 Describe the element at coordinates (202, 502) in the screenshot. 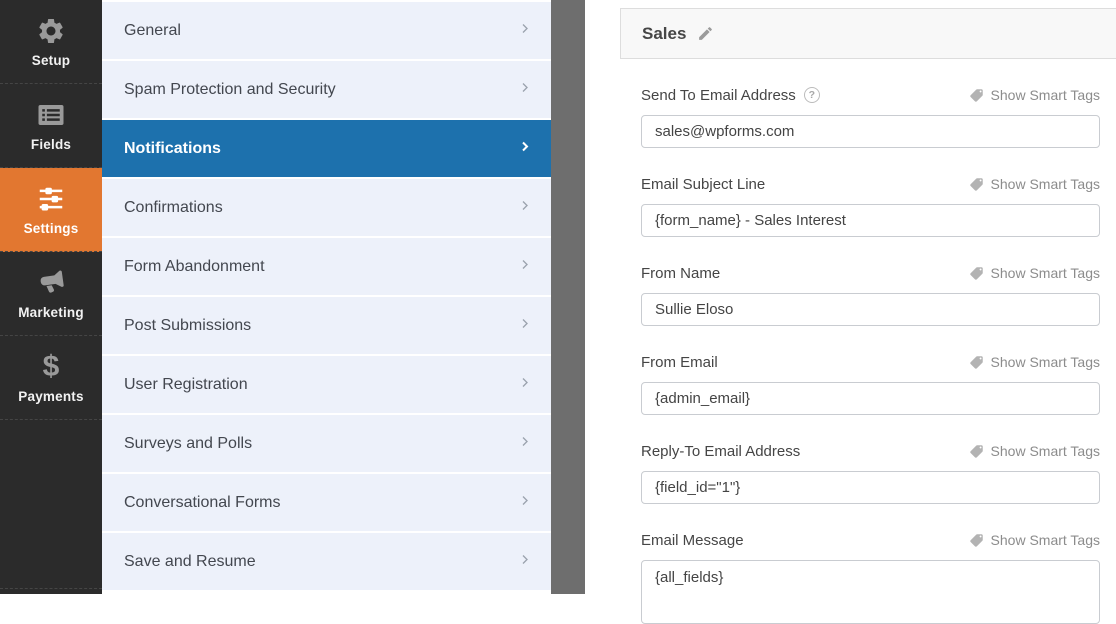

I see `menu-item-label: Conversational Forms` at that location.